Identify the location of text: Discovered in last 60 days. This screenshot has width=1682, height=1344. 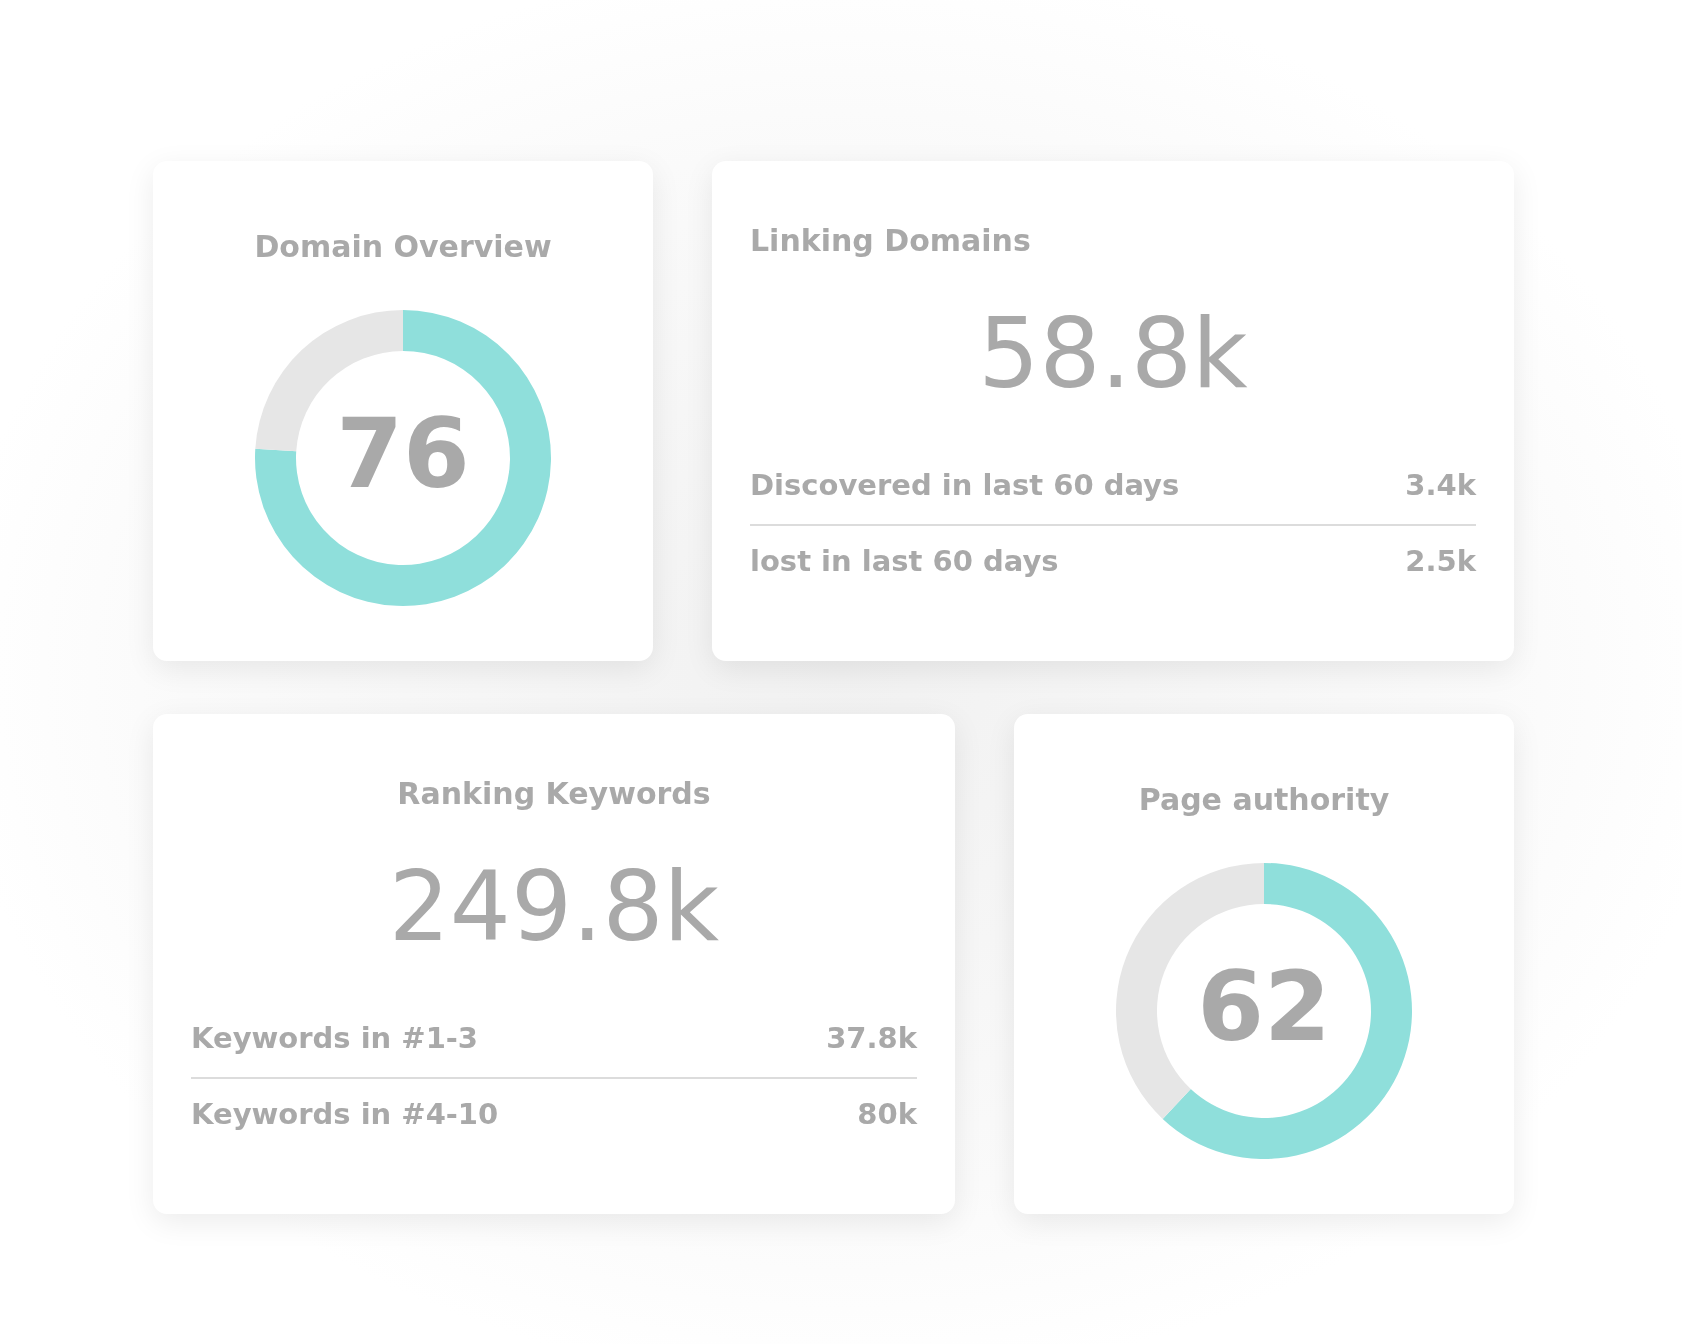
(965, 485).